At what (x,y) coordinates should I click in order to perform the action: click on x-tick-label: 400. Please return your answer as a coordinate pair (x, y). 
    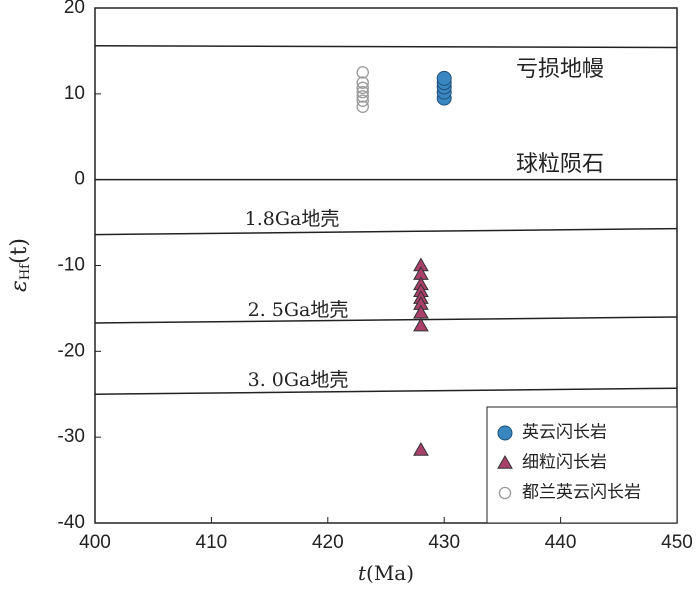
    Looking at the image, I should click on (95, 542).